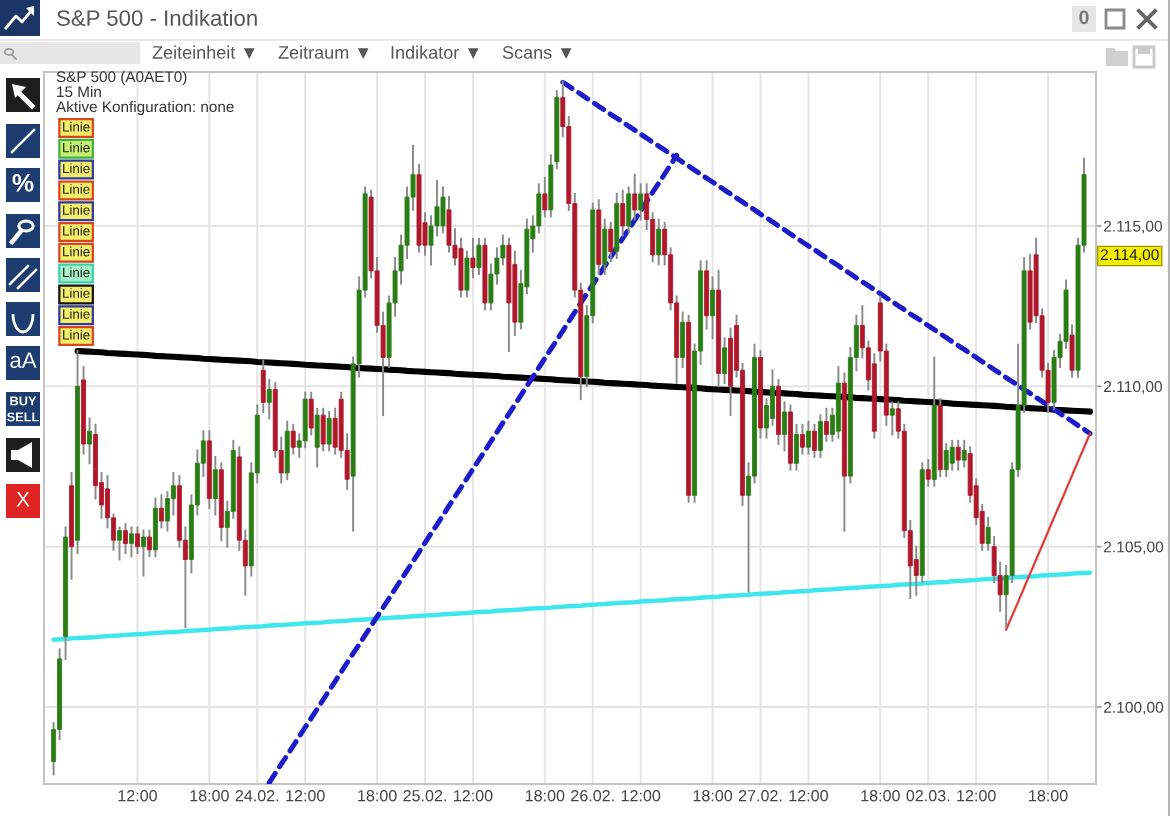  Describe the element at coordinates (157, 17) in the screenshot. I see `chart-title: S&P 500 - Indikation` at that location.